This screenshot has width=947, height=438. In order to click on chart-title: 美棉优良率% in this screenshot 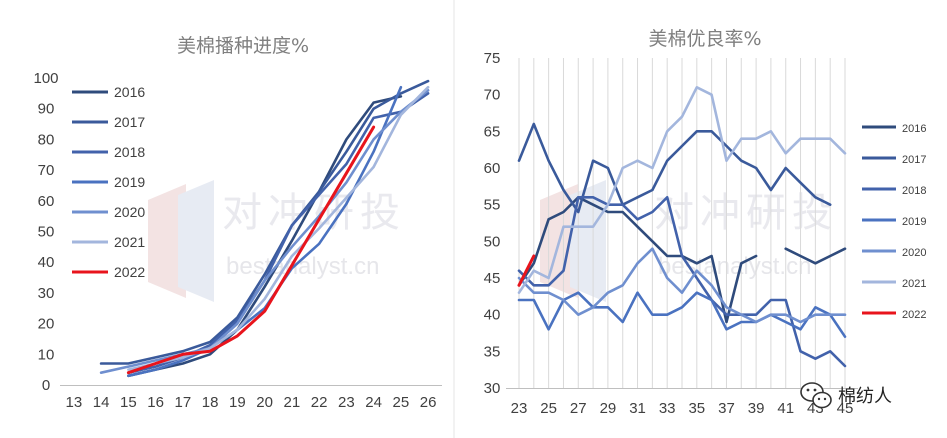, I will do `click(704, 39)`.